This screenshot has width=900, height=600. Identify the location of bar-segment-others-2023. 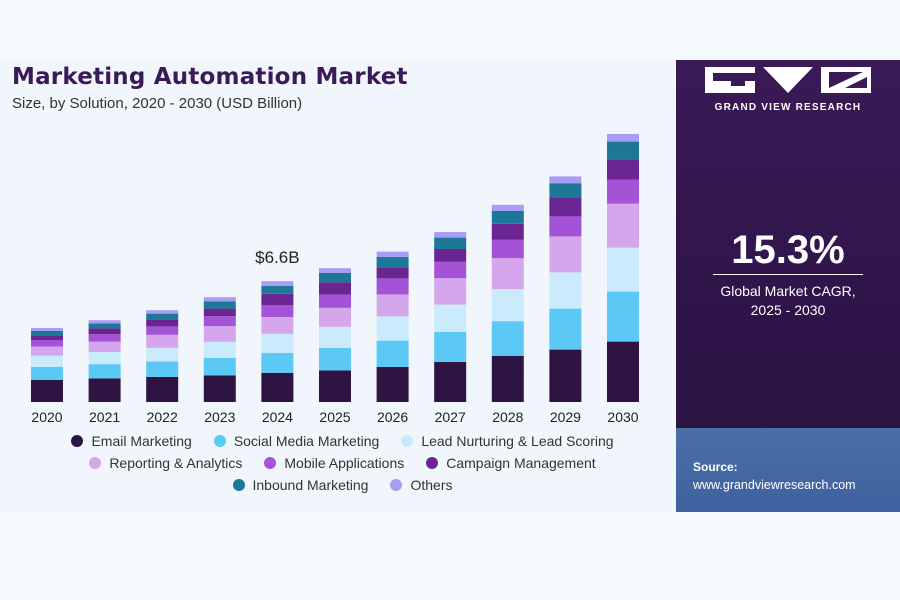
(219, 299).